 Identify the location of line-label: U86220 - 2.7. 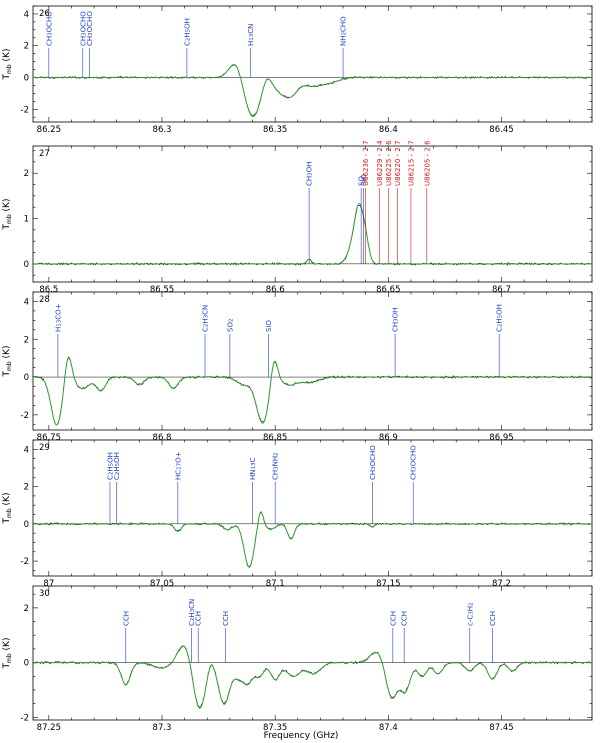
(398, 163).